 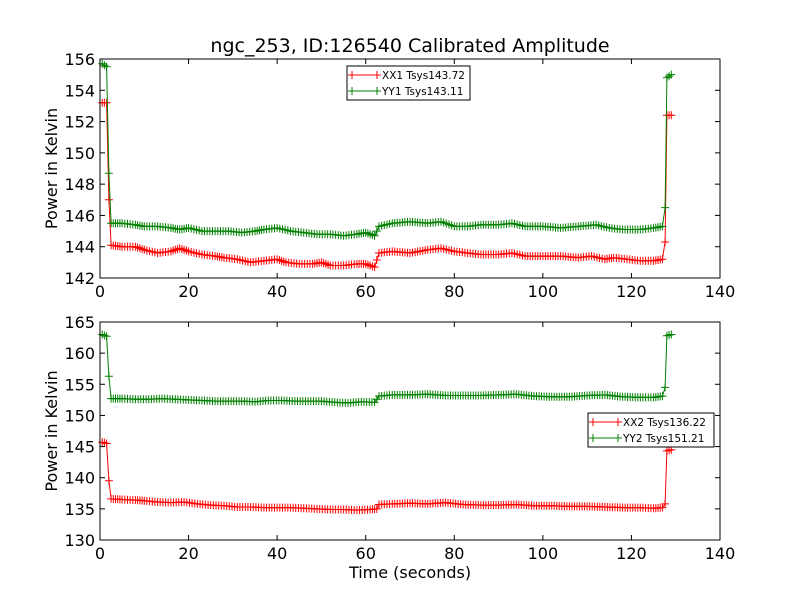 What do you see at coordinates (409, 572) in the screenshot?
I see `x-axis-label: Time (seconds)` at bounding box center [409, 572].